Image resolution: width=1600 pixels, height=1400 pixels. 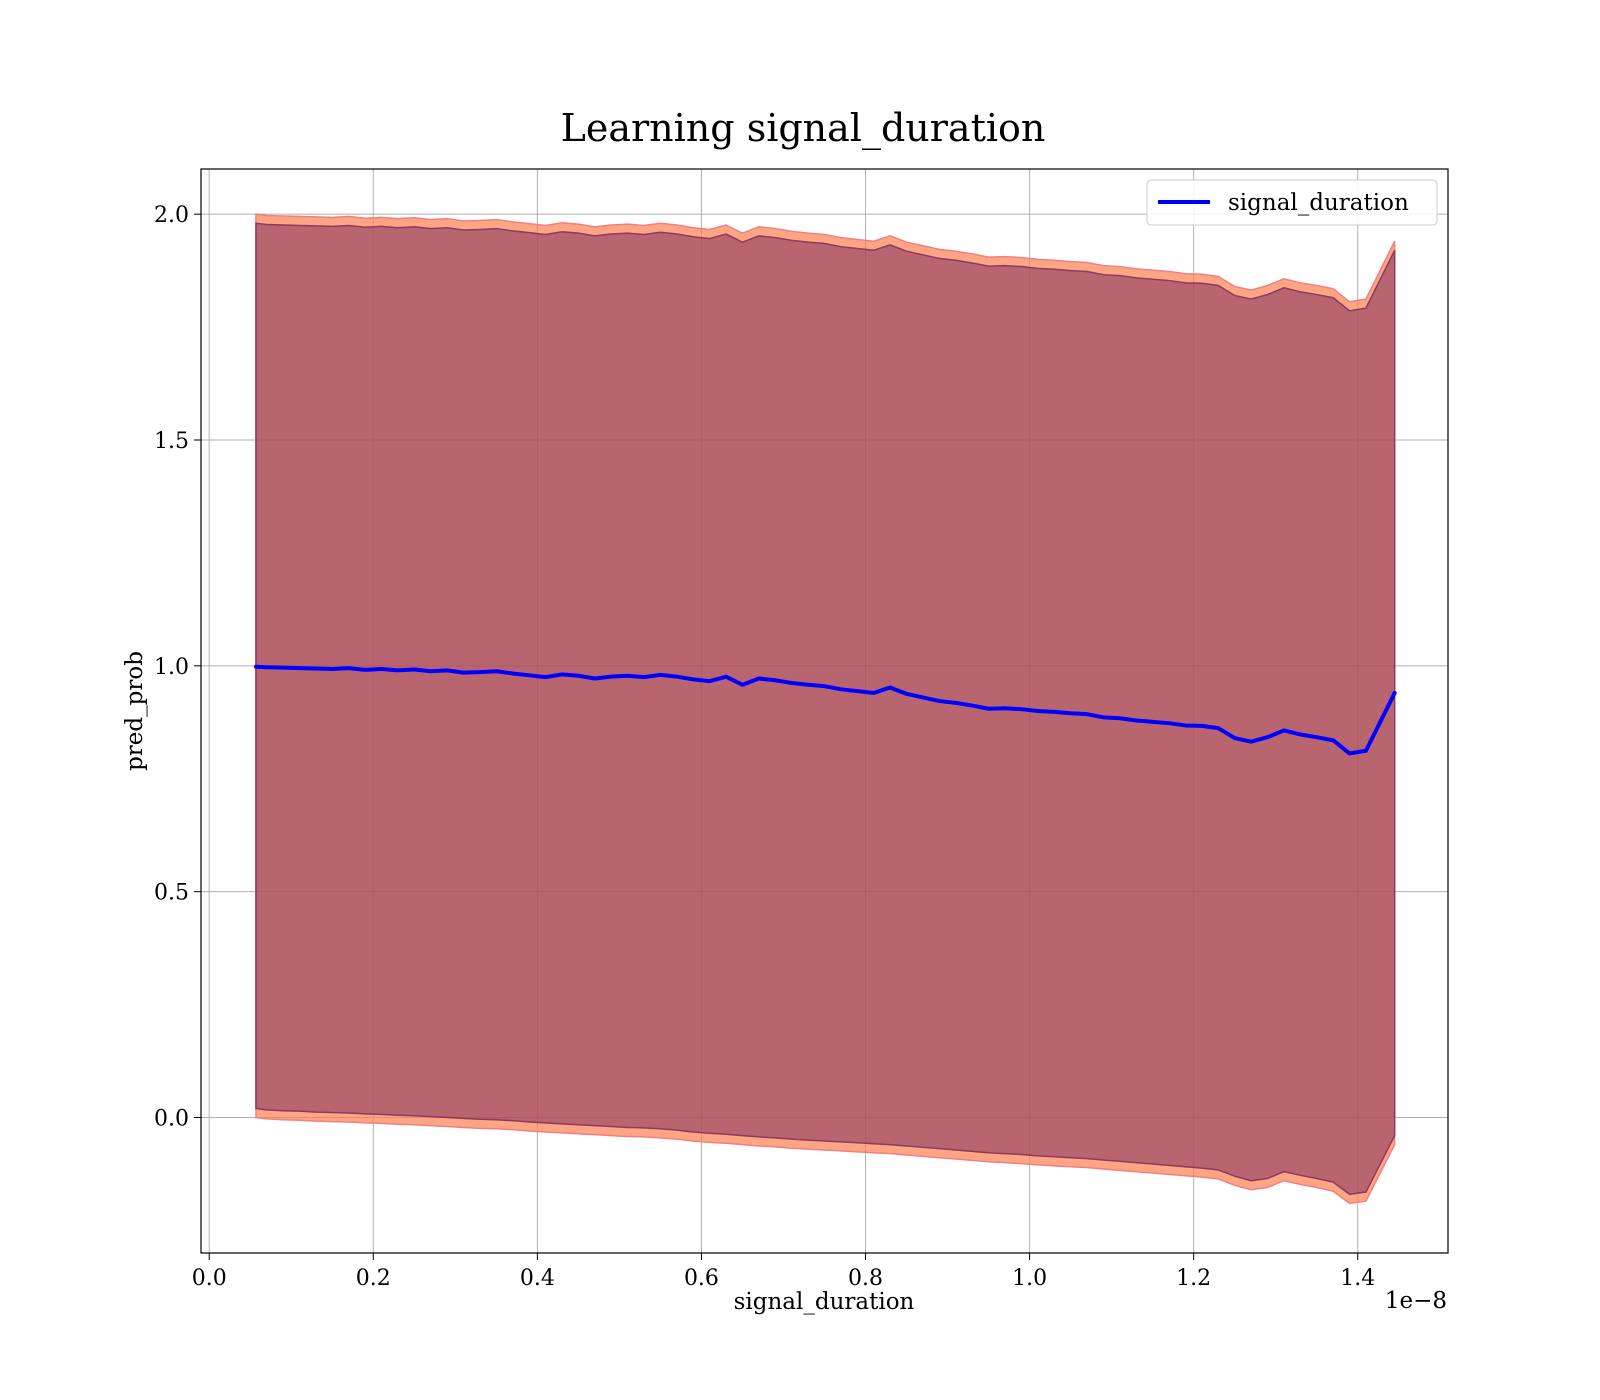 I want to click on y-tick-label: 1.0, so click(x=171, y=667).